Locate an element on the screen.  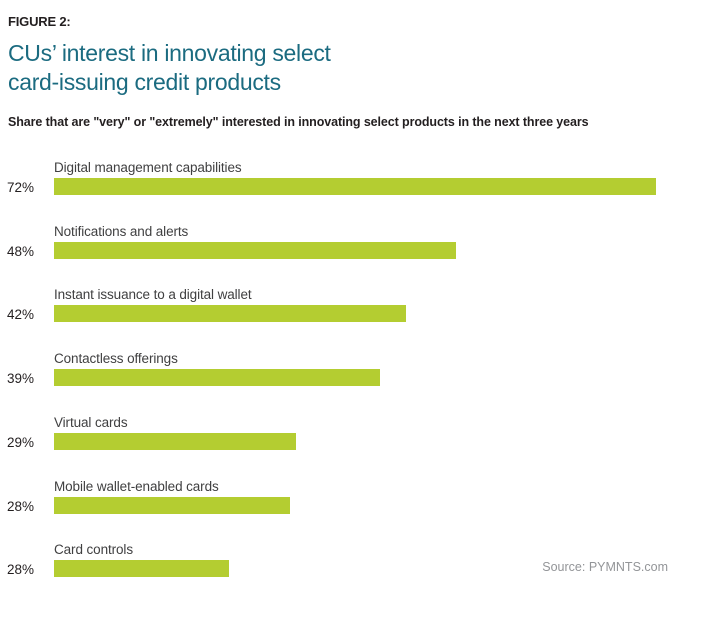
bar-value-label: 39% is located at coordinates (21, 379).